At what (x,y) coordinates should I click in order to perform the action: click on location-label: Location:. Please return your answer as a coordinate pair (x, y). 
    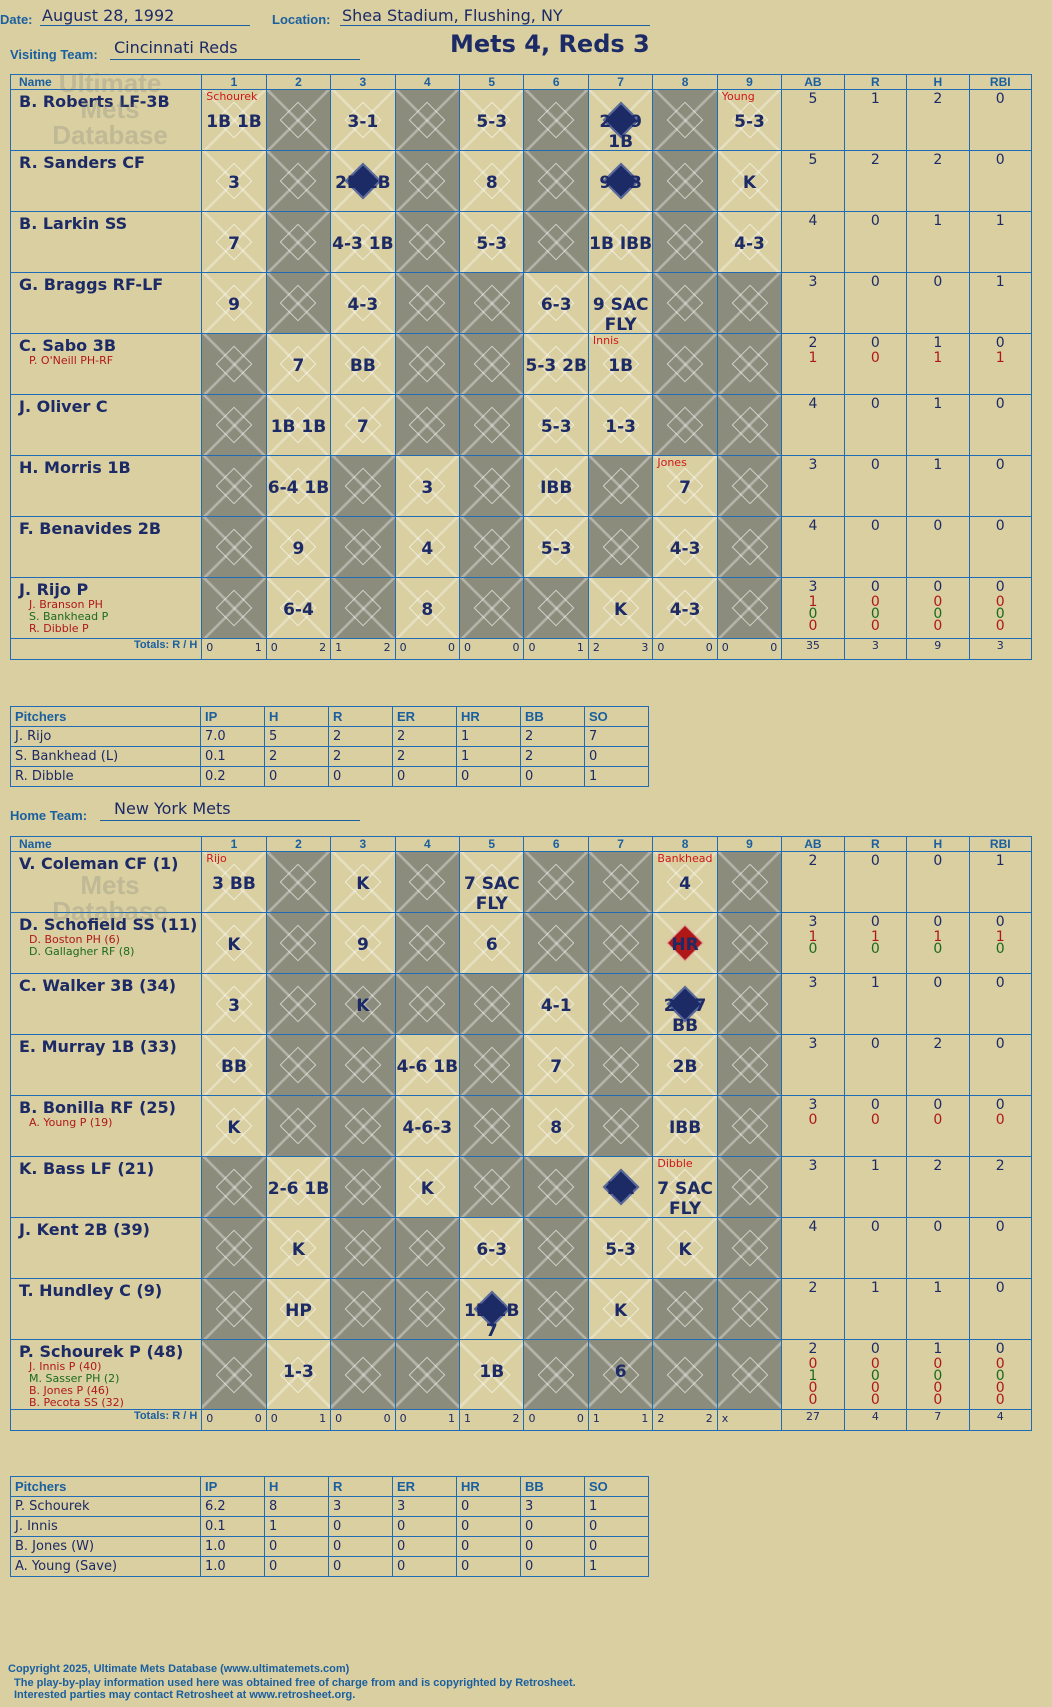
    Looking at the image, I should click on (301, 19).